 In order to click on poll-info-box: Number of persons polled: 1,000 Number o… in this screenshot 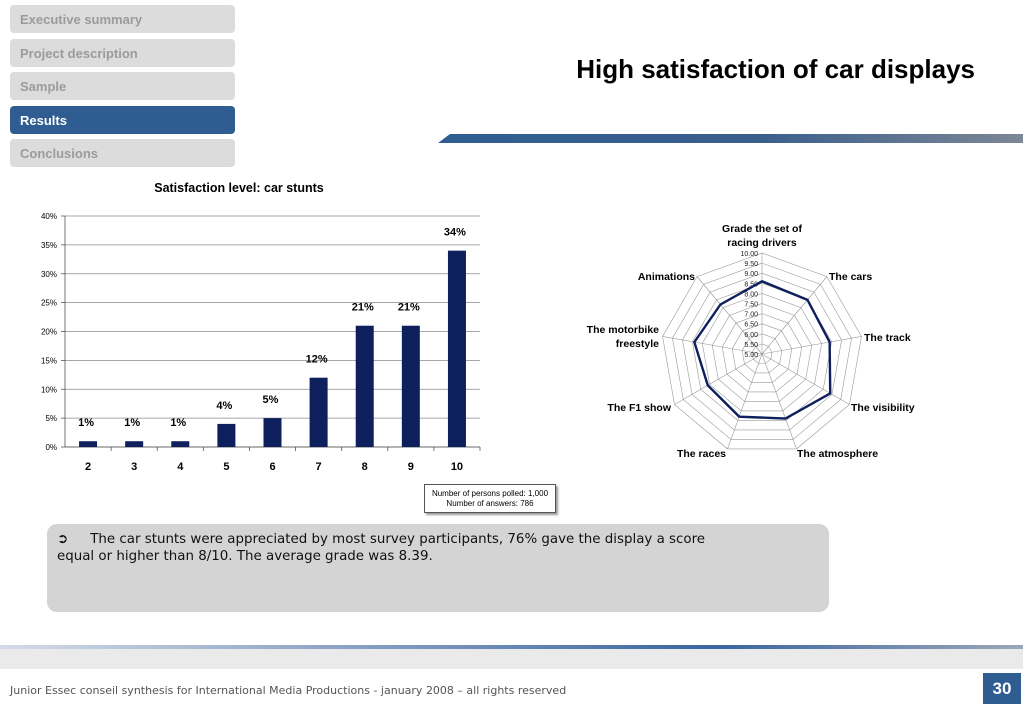, I will do `click(490, 498)`.